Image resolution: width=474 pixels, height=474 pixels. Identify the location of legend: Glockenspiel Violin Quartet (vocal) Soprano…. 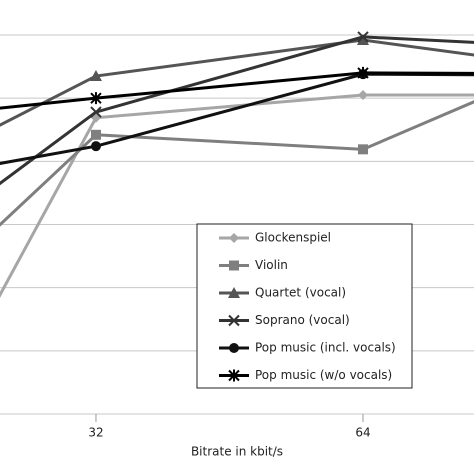
(307, 306).